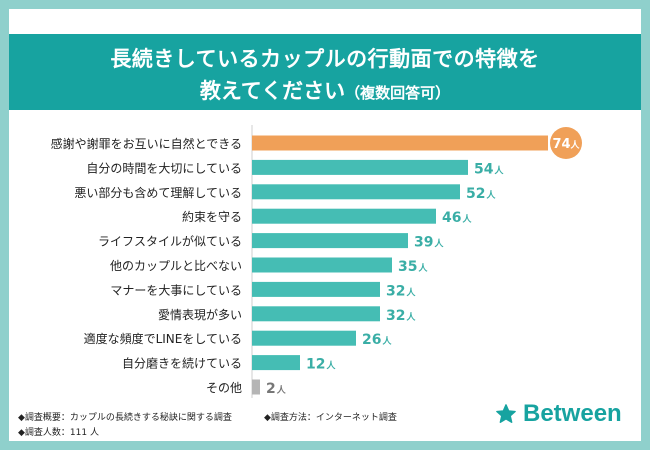 This screenshot has width=650, height=450. I want to click on highlight-value-badge, so click(566, 143).